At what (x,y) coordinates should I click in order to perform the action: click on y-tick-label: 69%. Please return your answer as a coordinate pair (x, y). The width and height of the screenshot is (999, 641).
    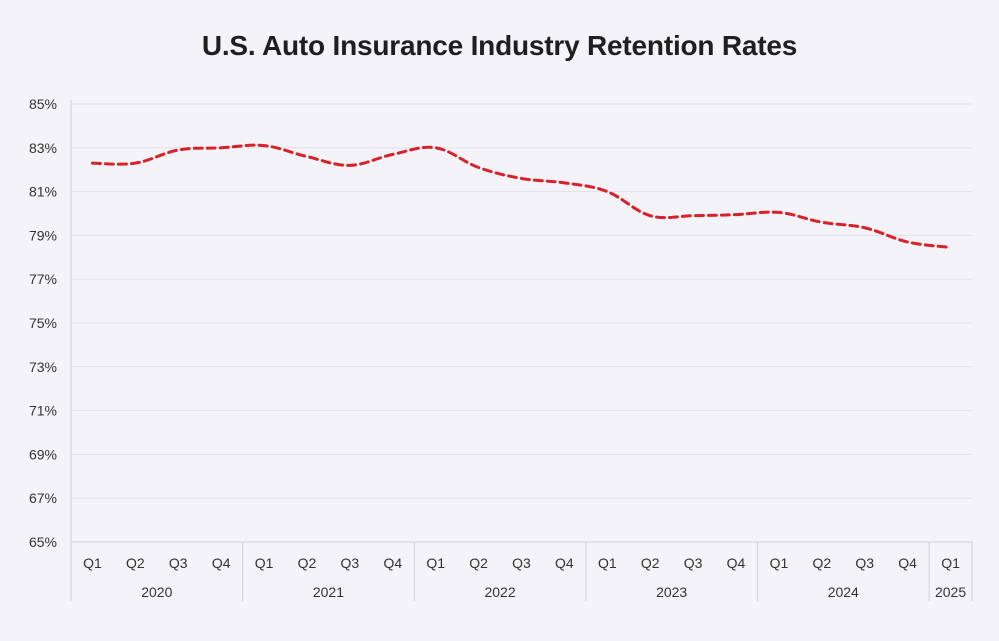
    Looking at the image, I should click on (43, 454).